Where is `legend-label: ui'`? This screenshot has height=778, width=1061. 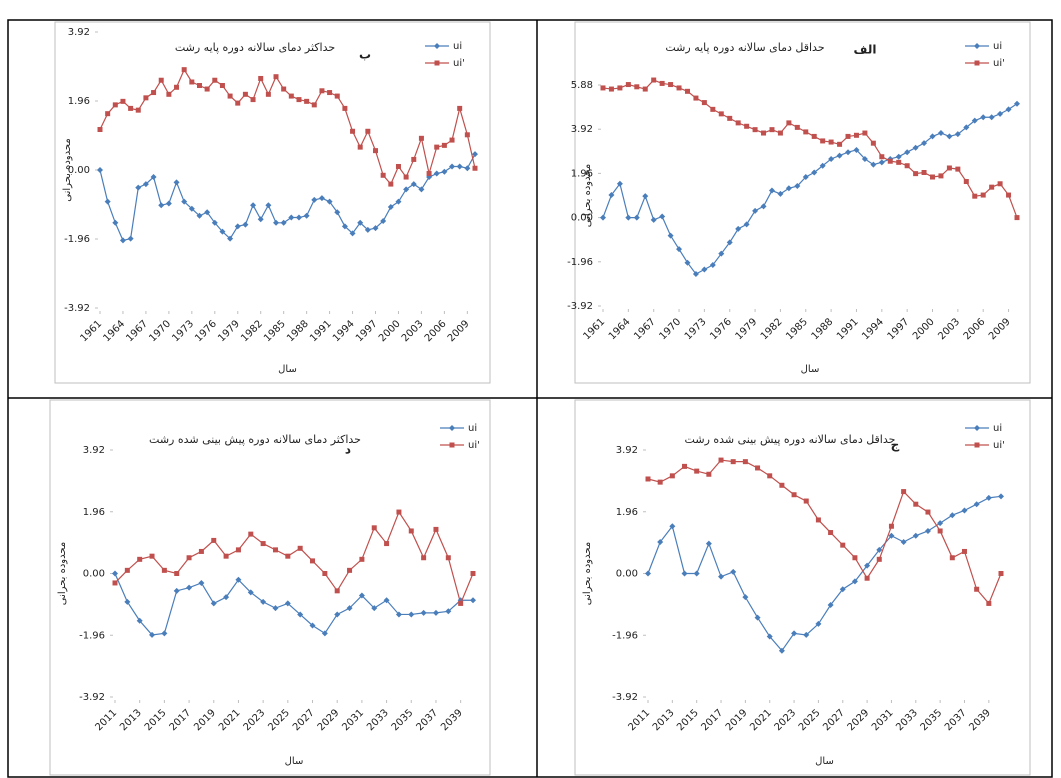 legend-label: ui' is located at coordinates (999, 445).